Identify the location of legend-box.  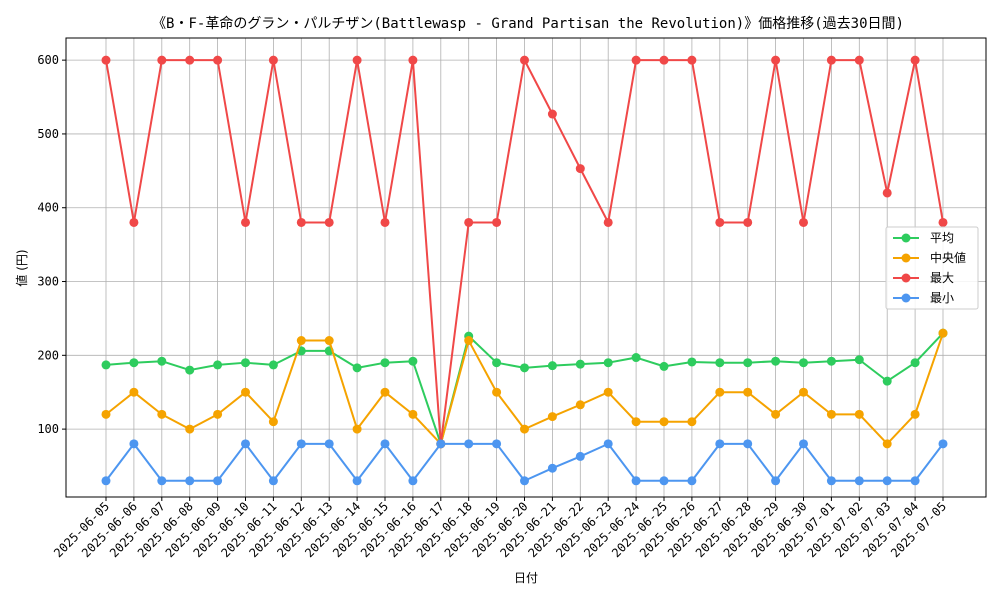
(932, 268).